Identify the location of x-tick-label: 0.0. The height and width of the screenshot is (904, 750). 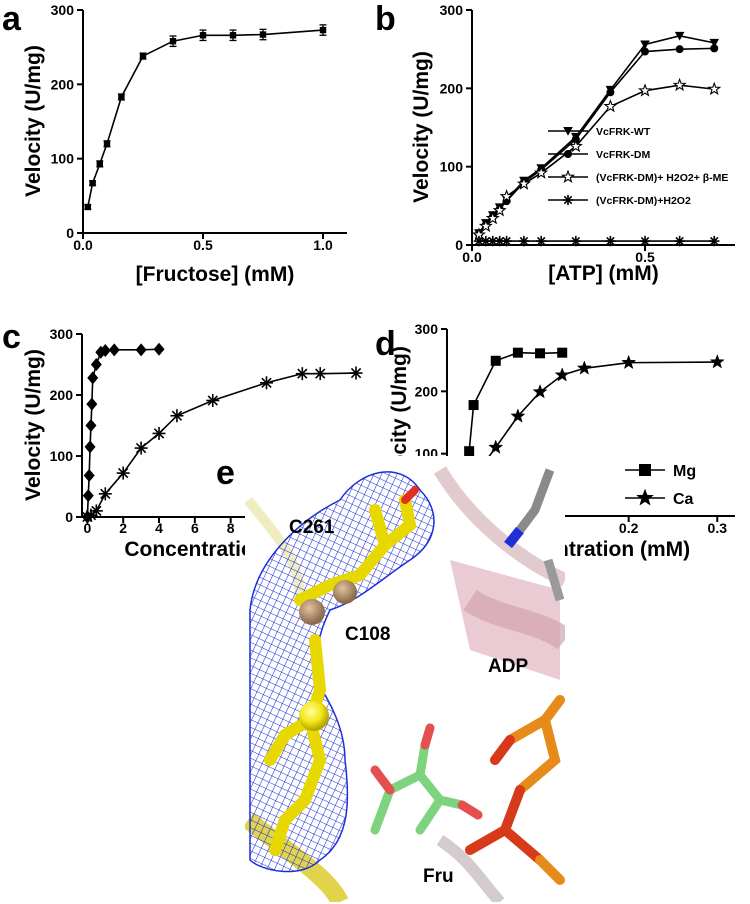
(83, 245).